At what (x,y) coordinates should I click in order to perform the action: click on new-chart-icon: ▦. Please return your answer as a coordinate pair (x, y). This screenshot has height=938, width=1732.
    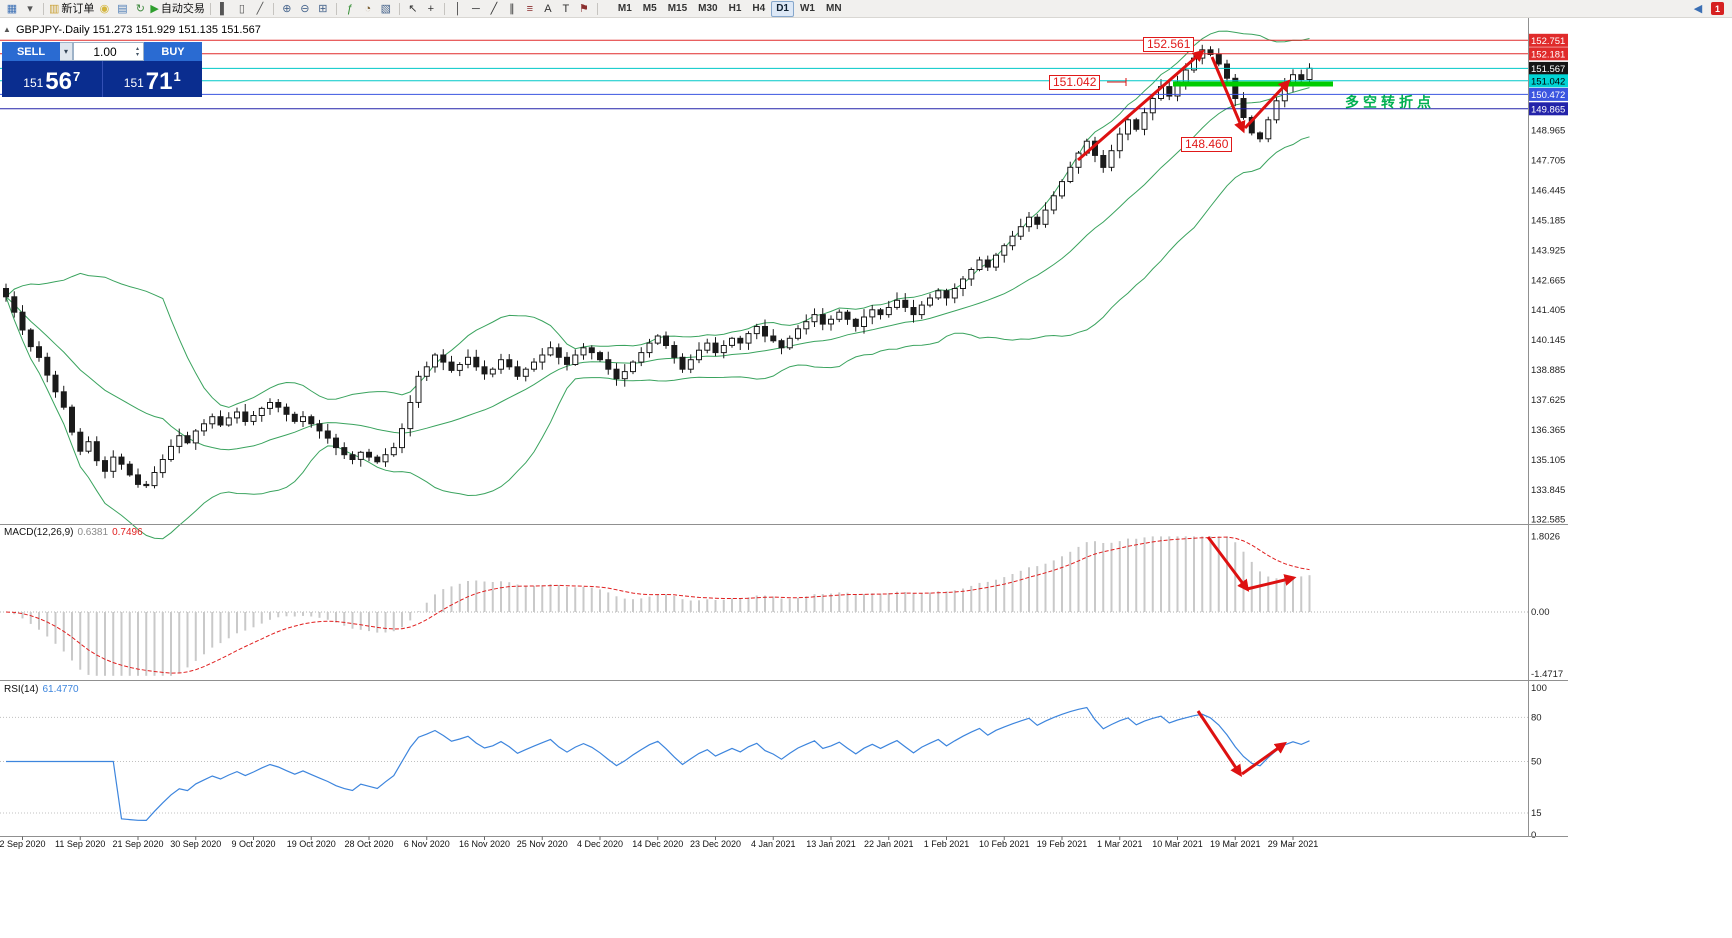
    Looking at the image, I should click on (12, 9).